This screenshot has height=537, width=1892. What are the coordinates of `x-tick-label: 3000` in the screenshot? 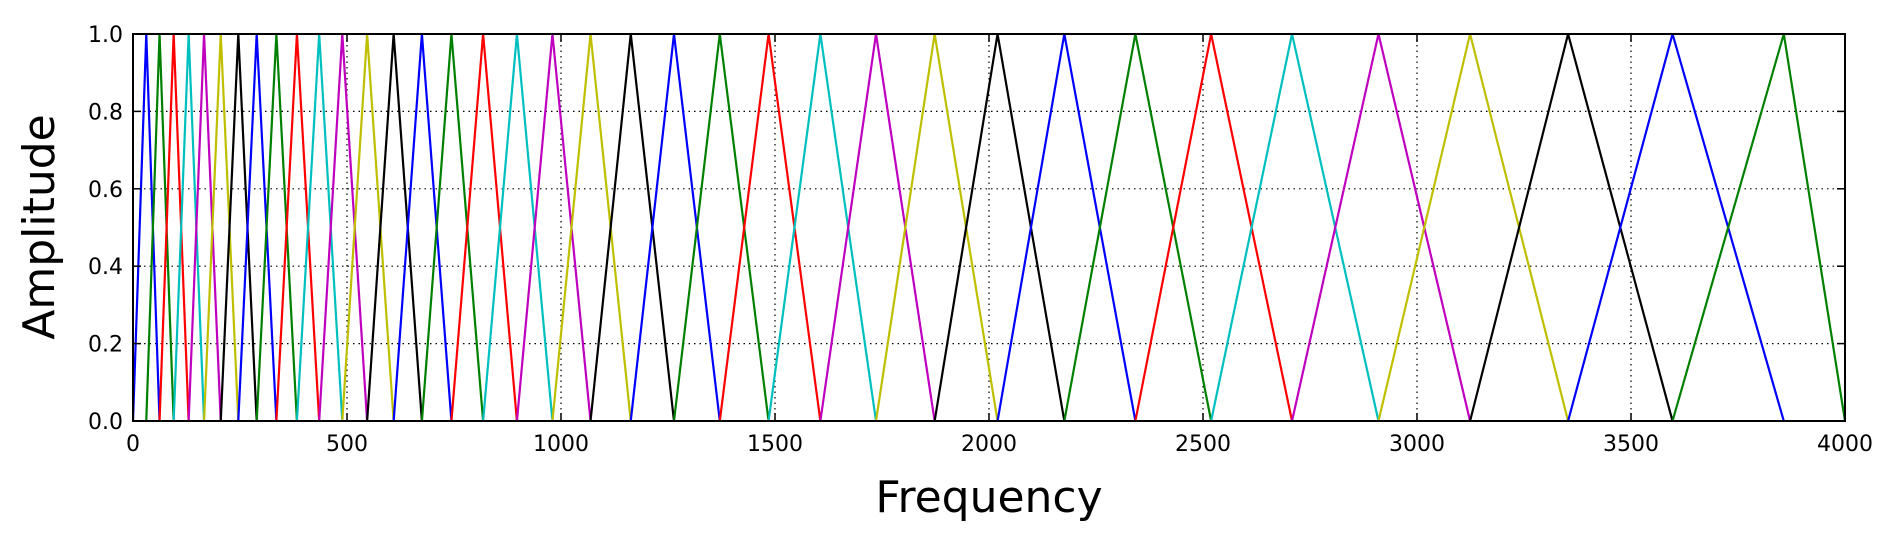 It's located at (1417, 444).